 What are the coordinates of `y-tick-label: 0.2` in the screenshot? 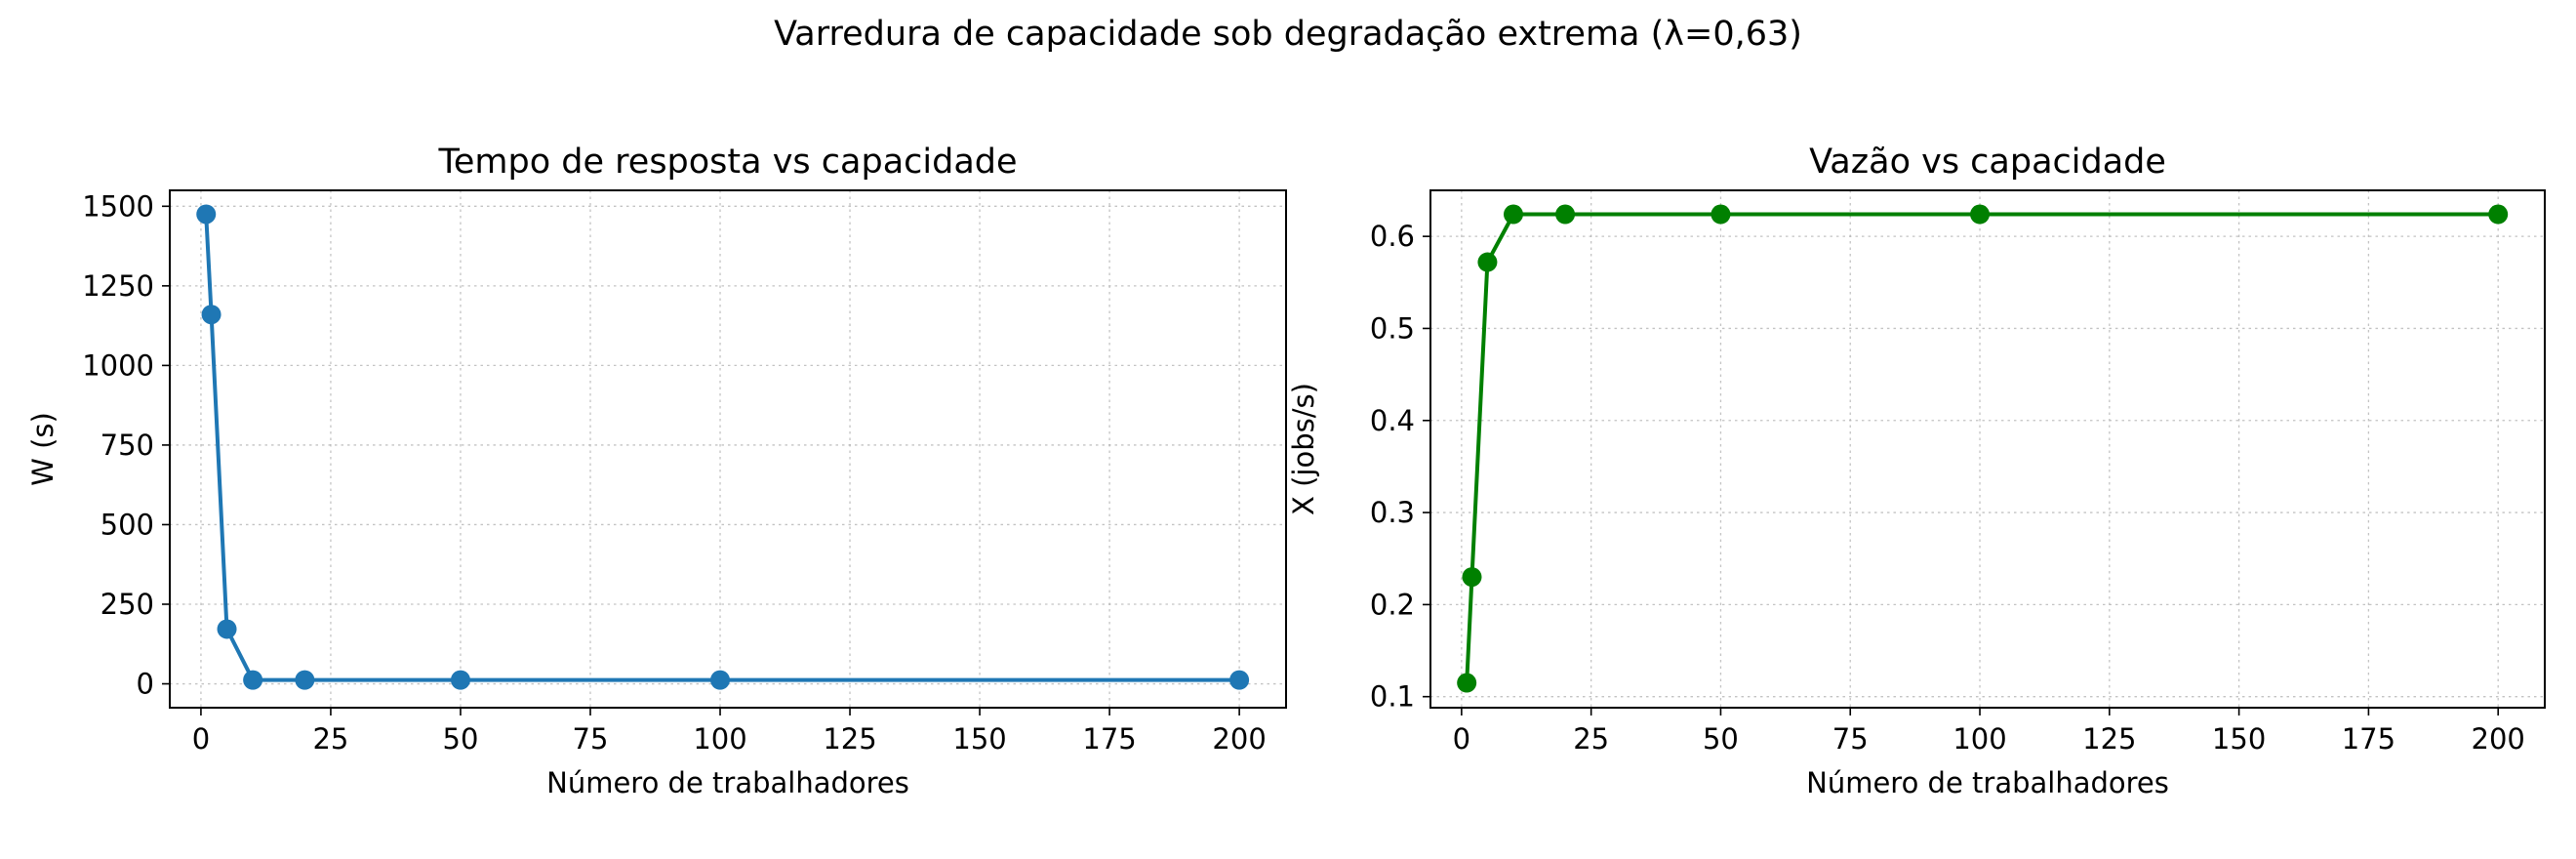 It's located at (1392, 605).